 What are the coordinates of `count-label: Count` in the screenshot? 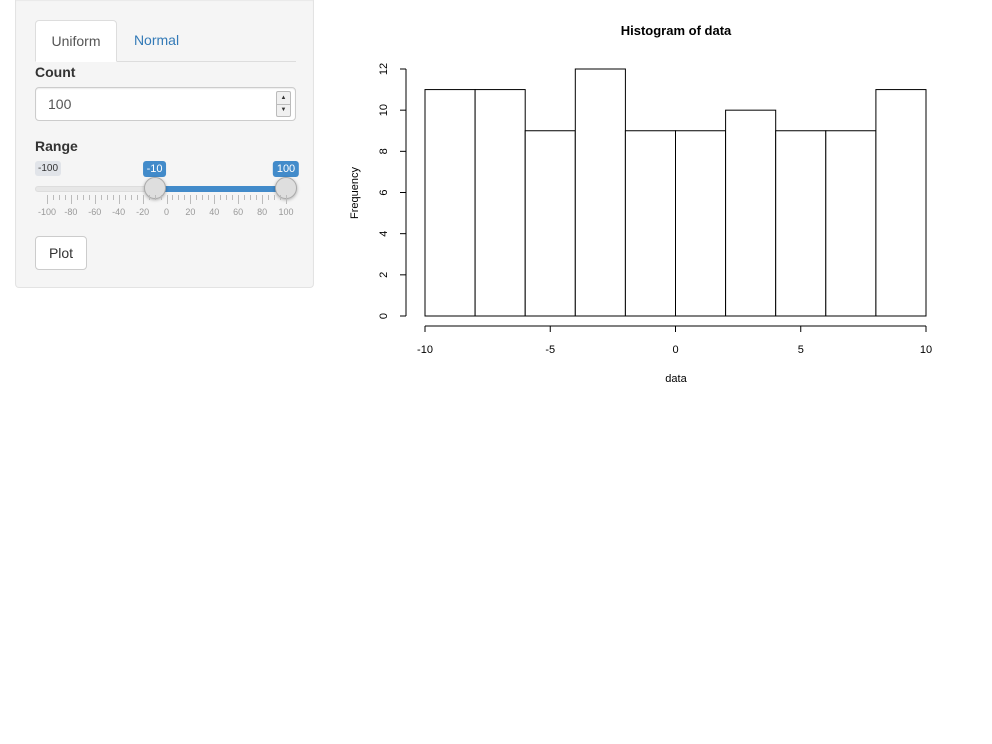 It's located at (55, 72).